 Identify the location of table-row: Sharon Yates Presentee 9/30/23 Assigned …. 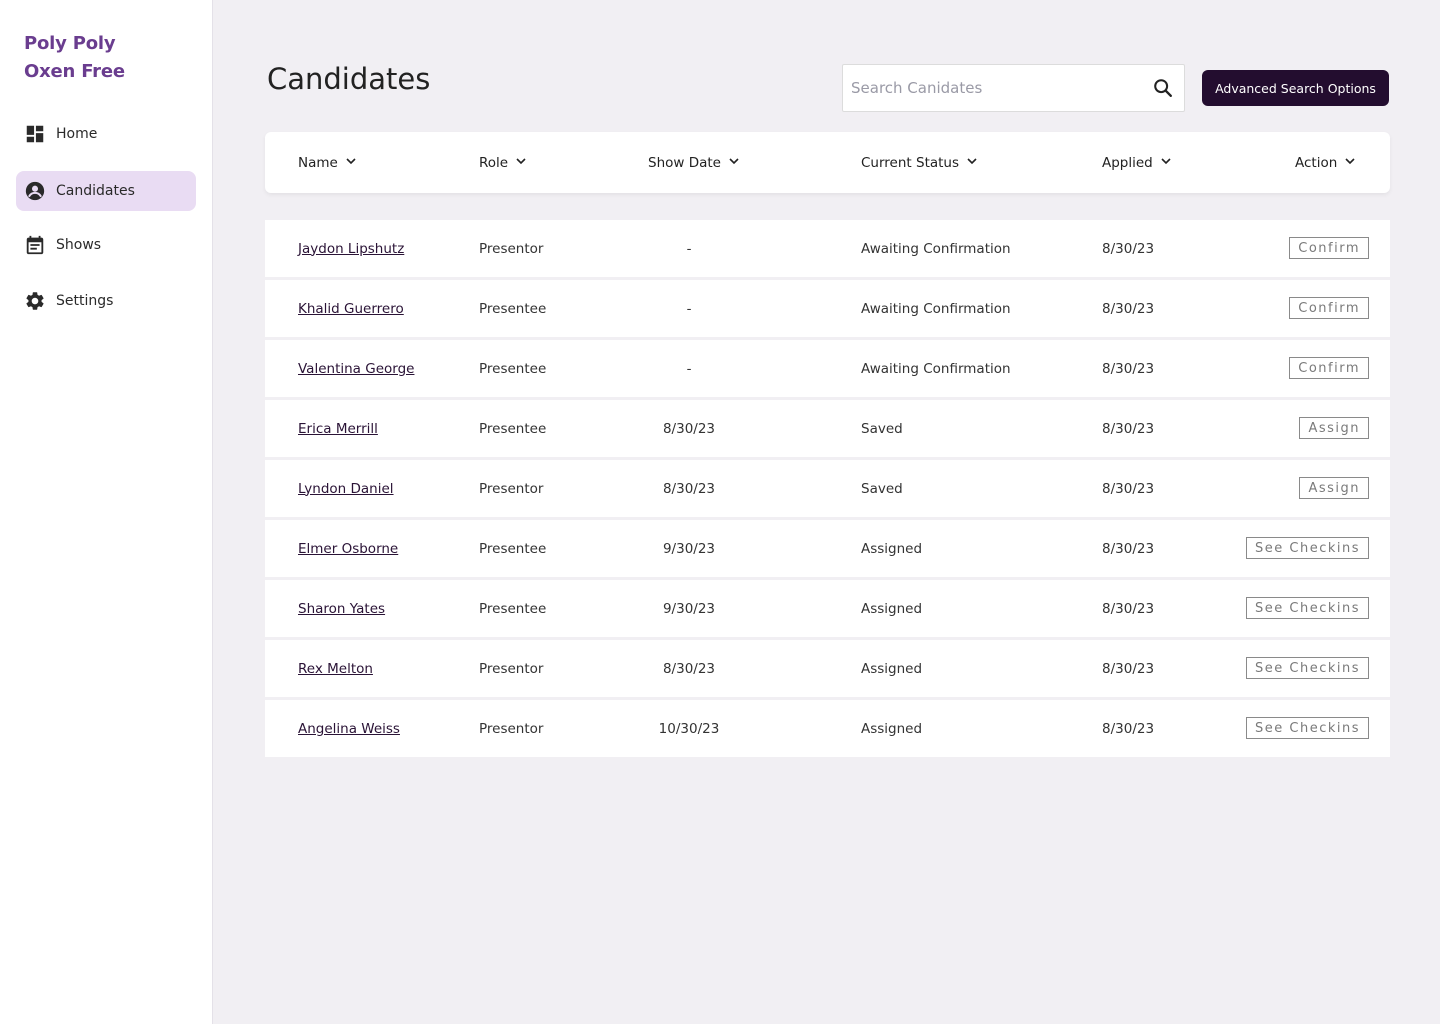
(827, 608).